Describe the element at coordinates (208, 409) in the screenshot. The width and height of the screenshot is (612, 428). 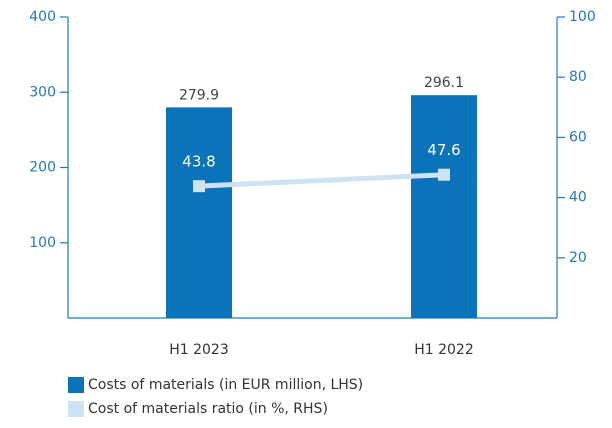
I see `legend-label: Cost of materials ratio (in %, RHS)` at that location.